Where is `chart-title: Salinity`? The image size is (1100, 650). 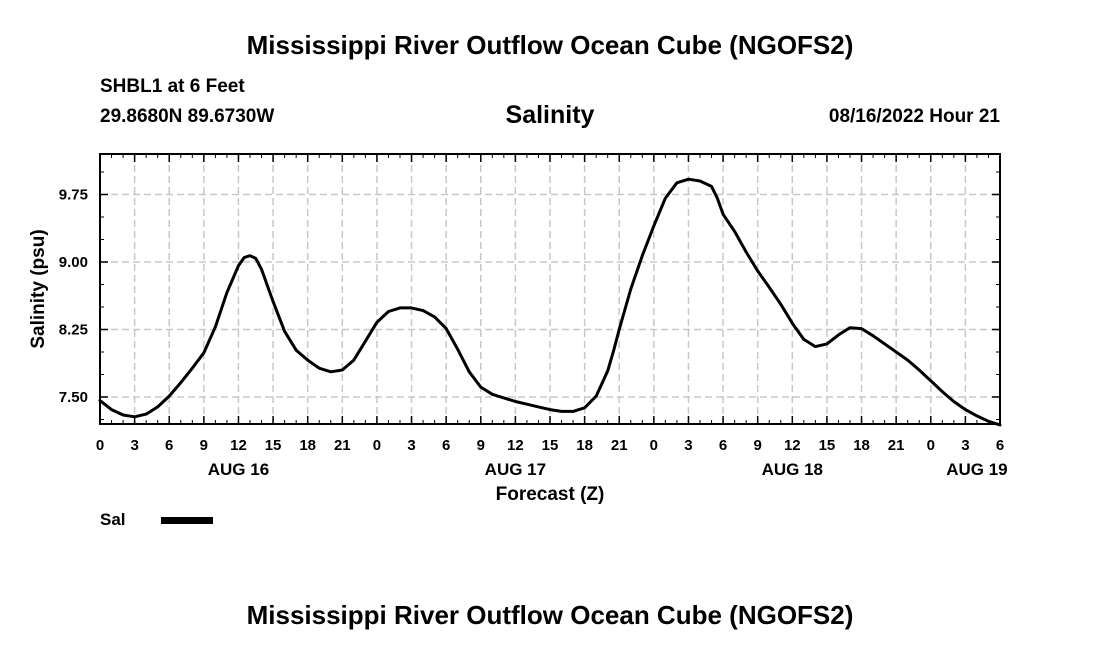 chart-title: Salinity is located at coordinates (550, 115).